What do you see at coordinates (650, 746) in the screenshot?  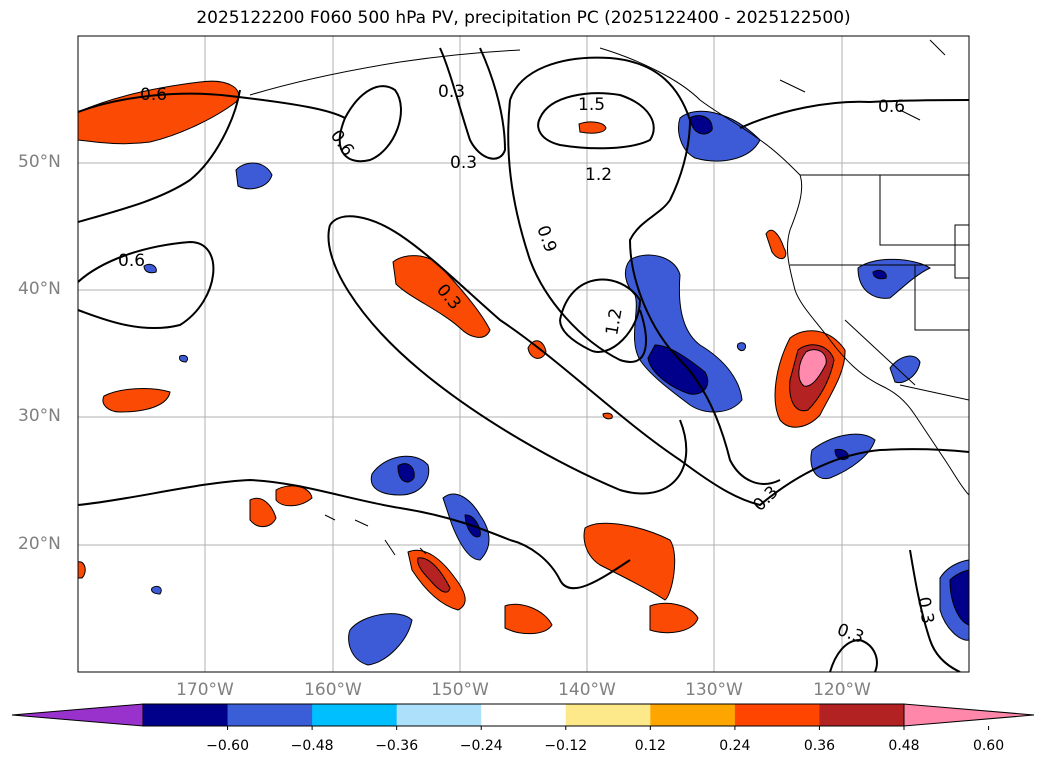 I see `colorbar-tick-label: 0.12` at bounding box center [650, 746].